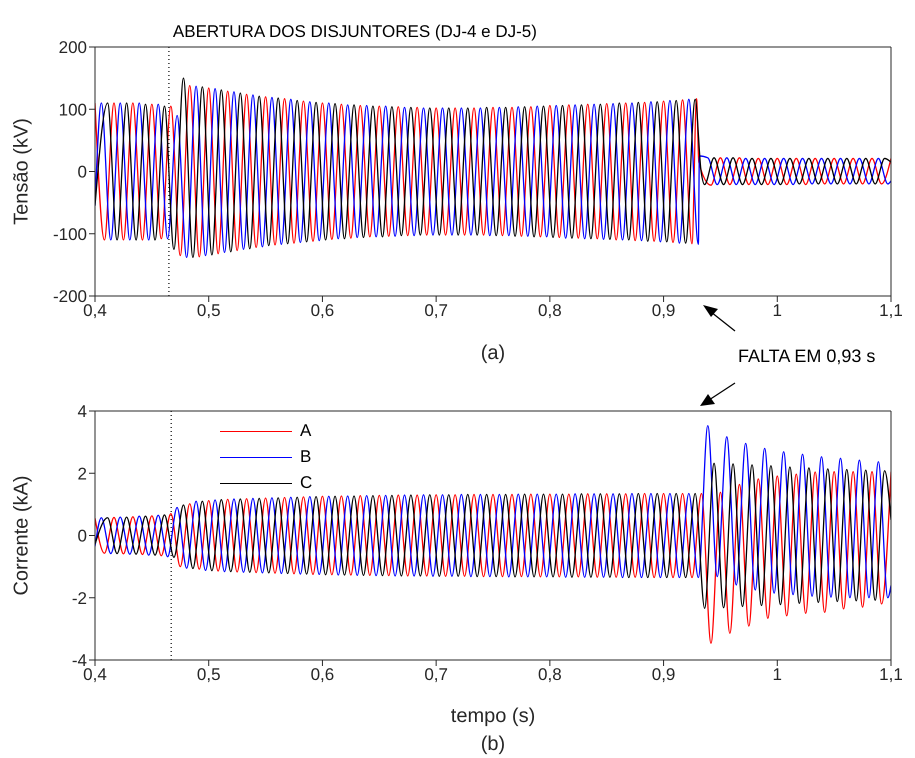 Image resolution: width=915 pixels, height=758 pixels. I want to click on text: (b), so click(493, 744).